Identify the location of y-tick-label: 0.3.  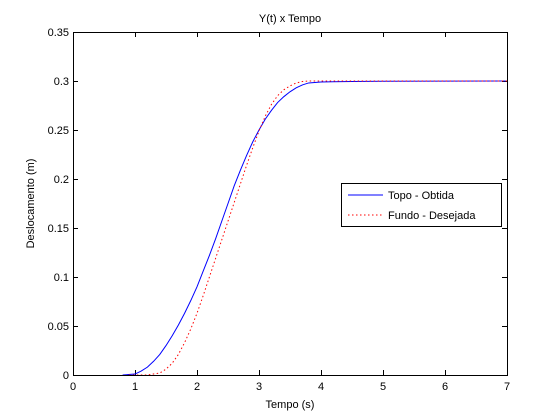
(61, 82).